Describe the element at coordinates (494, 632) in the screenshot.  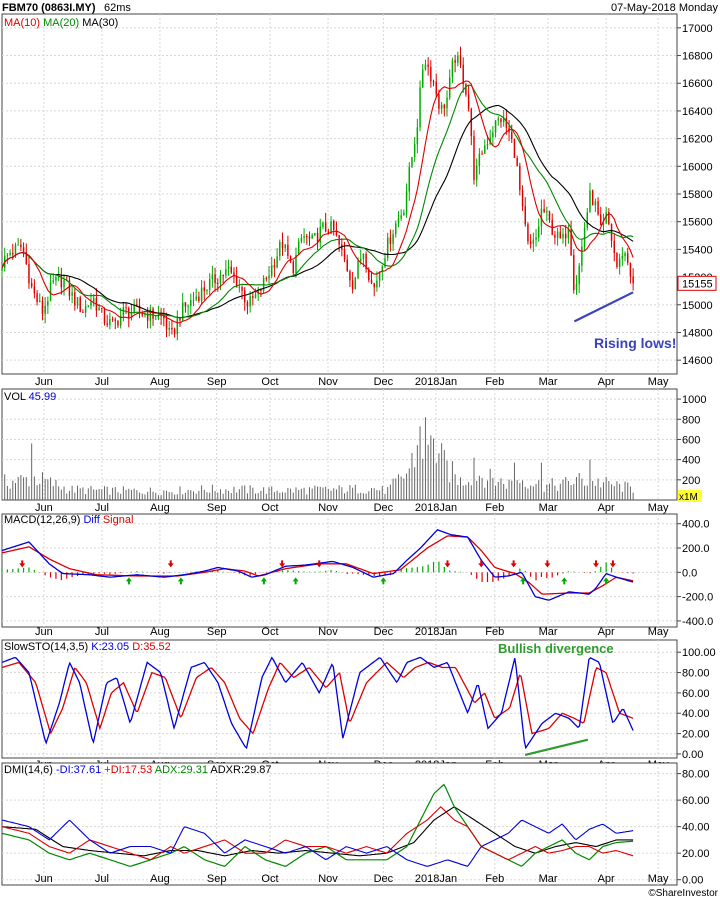
I see `month-label: Feb` at that location.